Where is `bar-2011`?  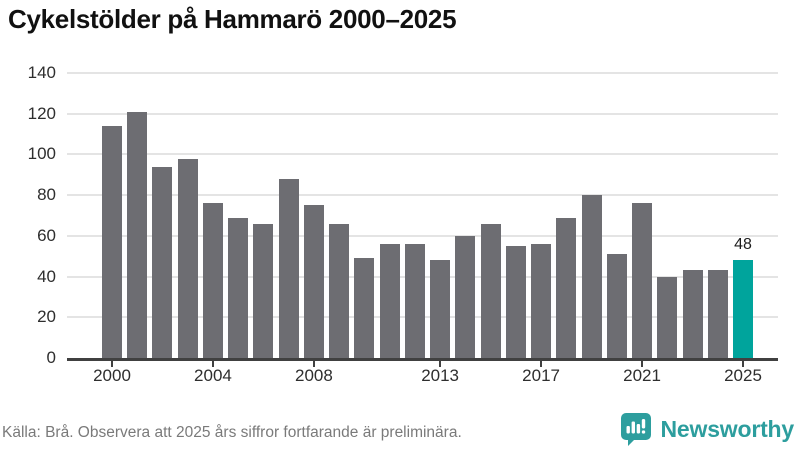 bar-2011 is located at coordinates (389, 301).